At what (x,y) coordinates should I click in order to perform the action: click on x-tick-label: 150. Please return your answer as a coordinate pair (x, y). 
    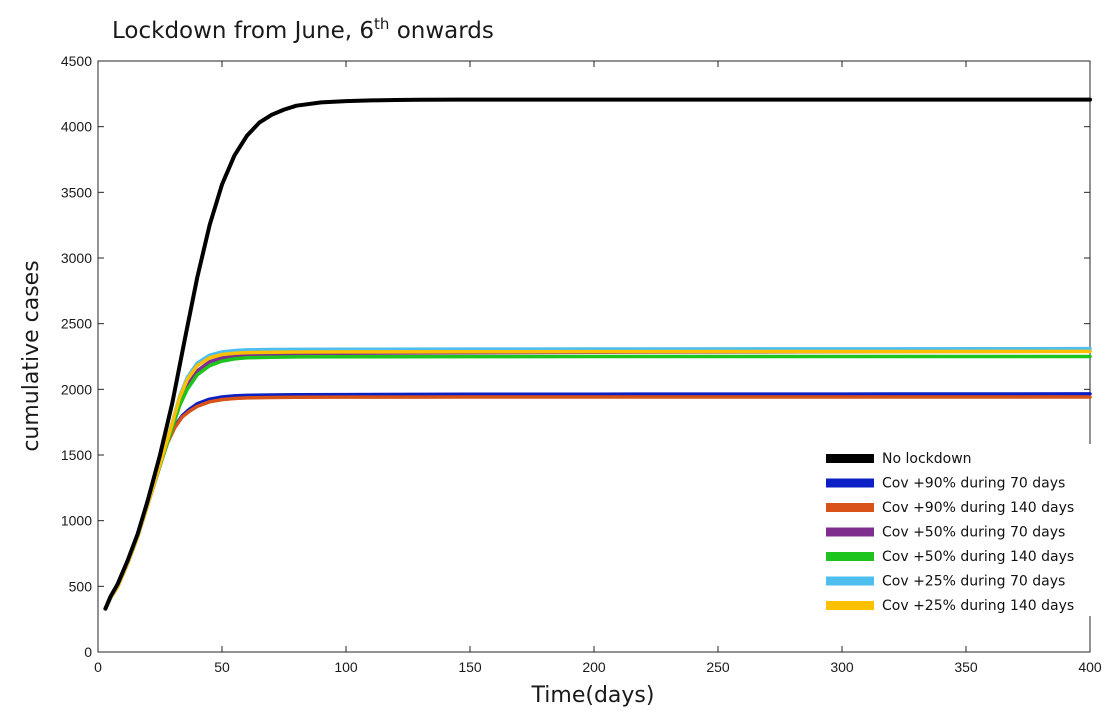
    Looking at the image, I should click on (470, 667).